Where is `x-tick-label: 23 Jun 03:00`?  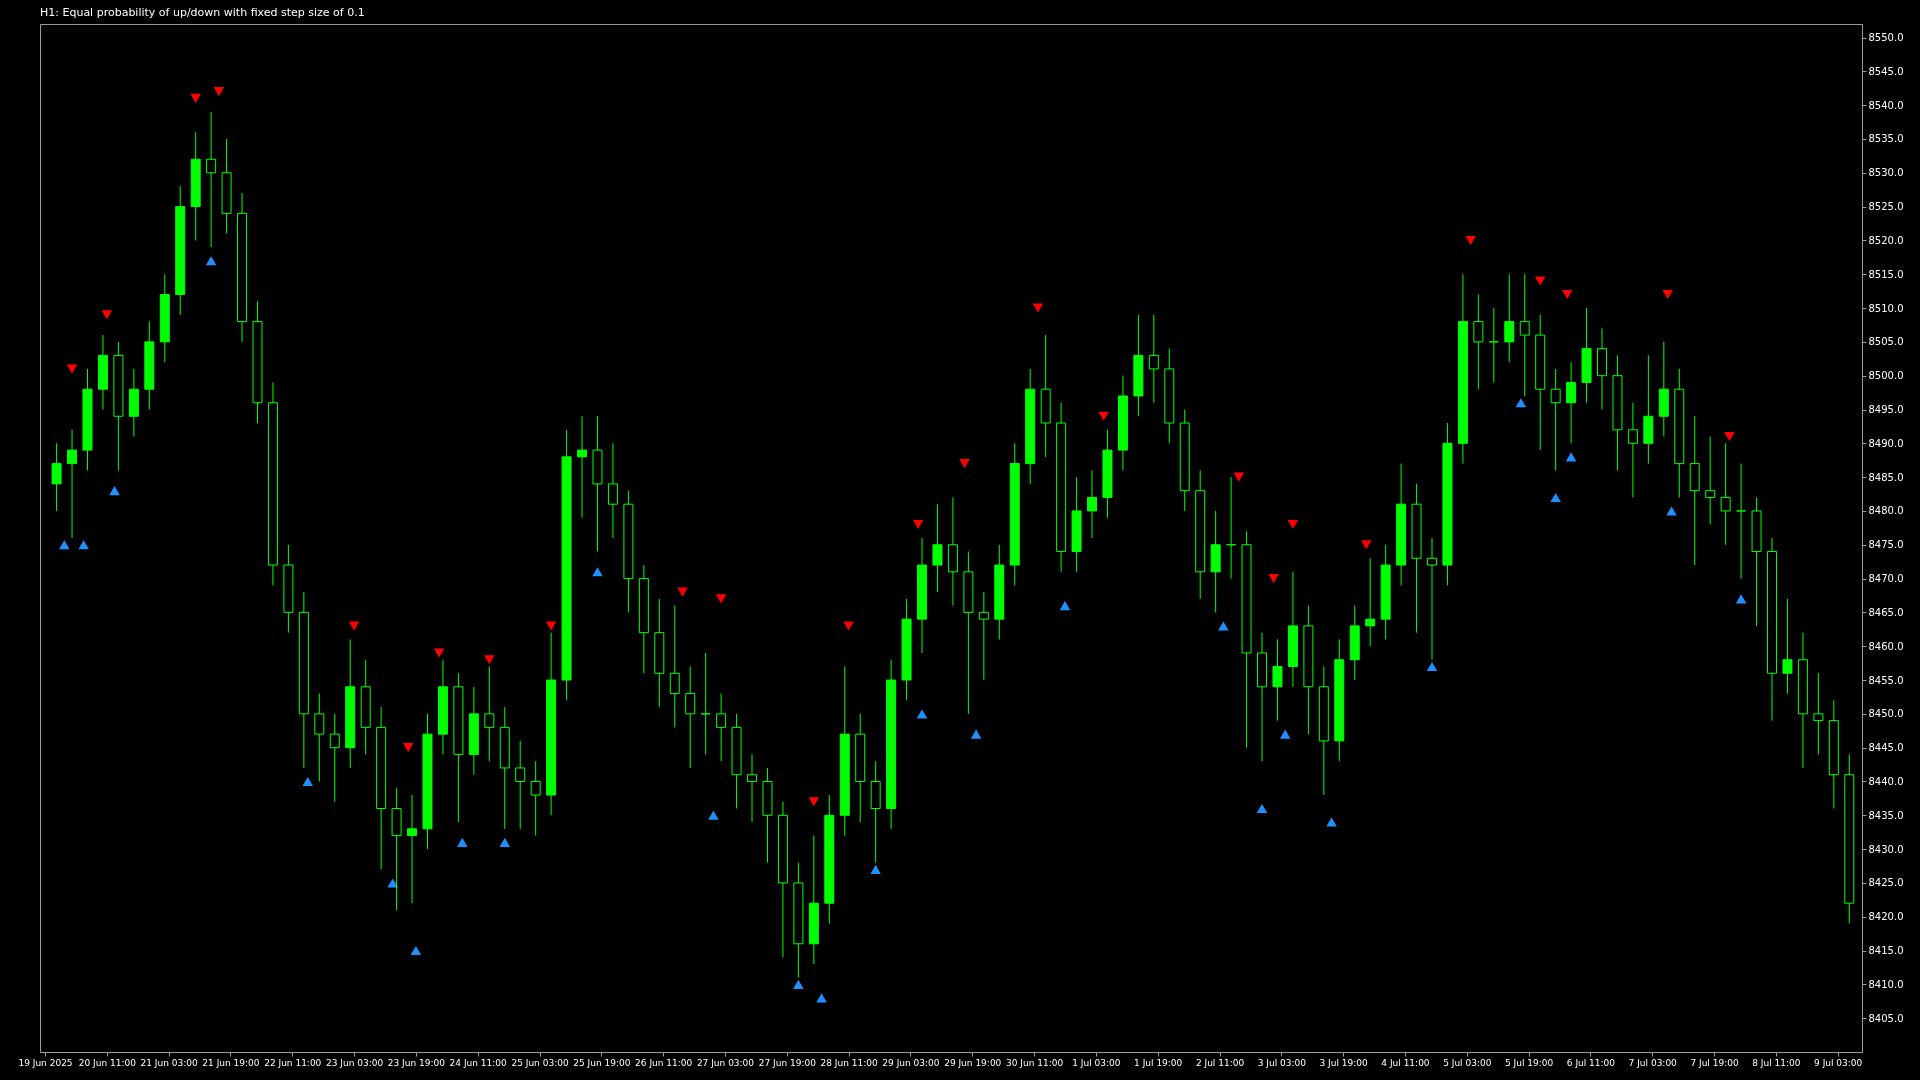
x-tick-label: 23 Jun 03:00 is located at coordinates (354, 1062).